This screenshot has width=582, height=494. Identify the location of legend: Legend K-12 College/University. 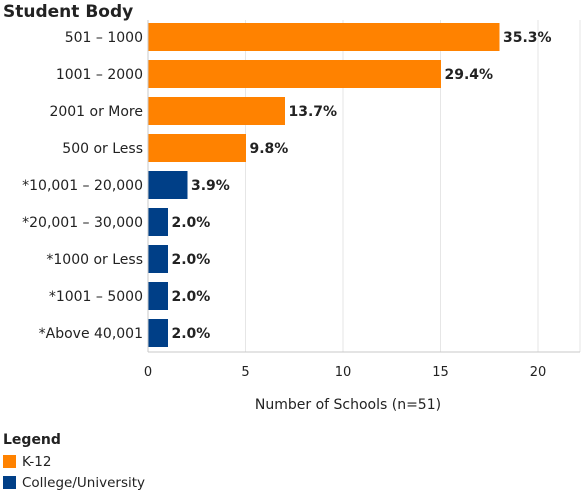
(74, 462).